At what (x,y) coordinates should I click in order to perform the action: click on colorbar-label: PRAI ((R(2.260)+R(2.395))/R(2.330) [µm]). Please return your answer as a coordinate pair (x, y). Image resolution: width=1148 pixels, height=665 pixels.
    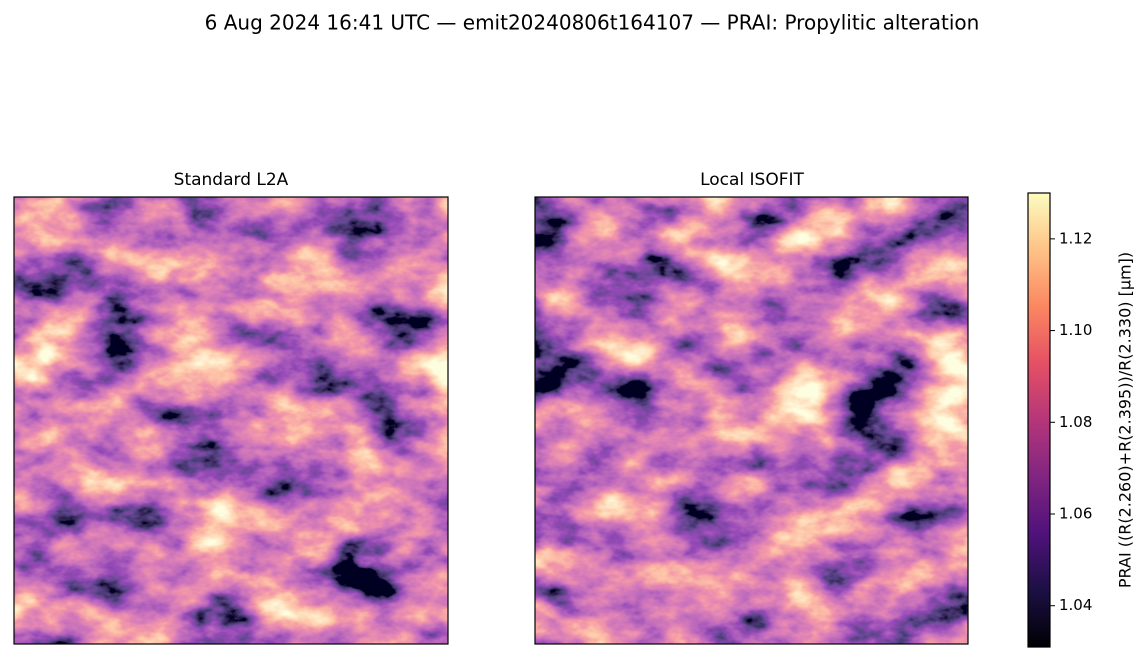
    Looking at the image, I should click on (1125, 420).